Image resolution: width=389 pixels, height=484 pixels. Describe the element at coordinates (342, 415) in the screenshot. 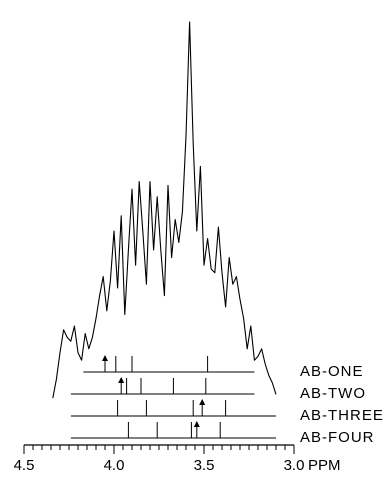

I see `stick-row-label: AB-THREE` at that location.